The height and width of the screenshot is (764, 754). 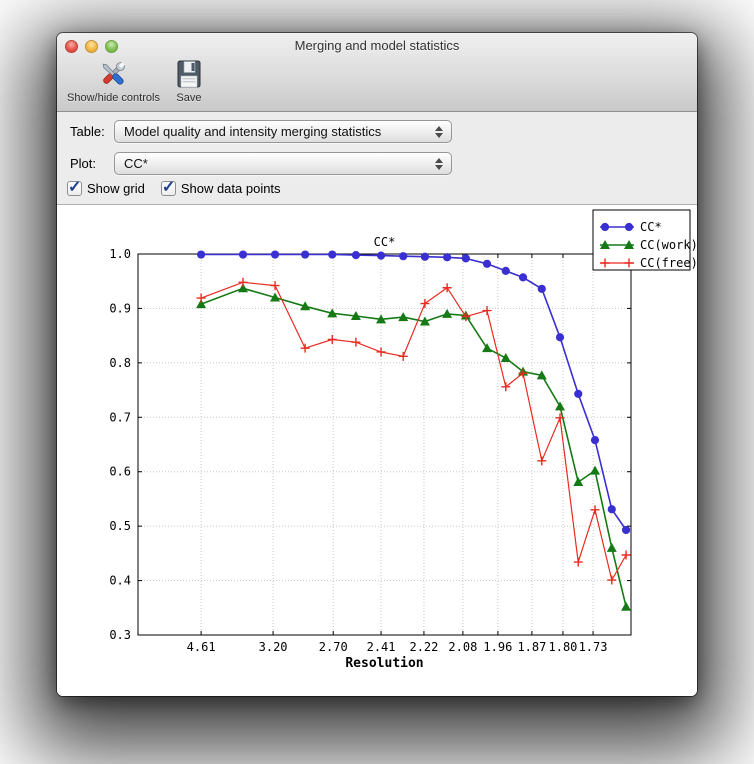 What do you see at coordinates (114, 73) in the screenshot?
I see `tools-icon` at bounding box center [114, 73].